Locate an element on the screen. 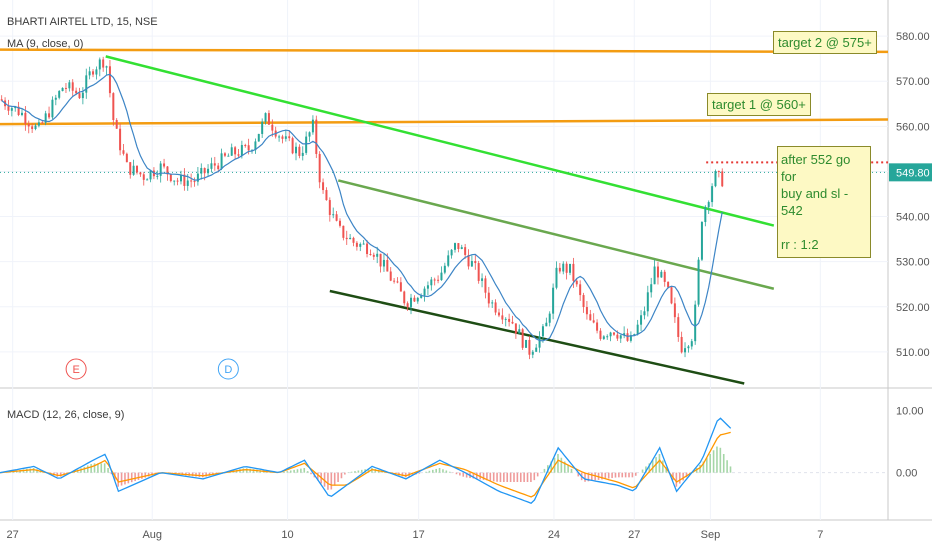 The image size is (932, 550). time-axis: 27 Aug 10 17 24 27 Sep 7 is located at coordinates (415, 535).